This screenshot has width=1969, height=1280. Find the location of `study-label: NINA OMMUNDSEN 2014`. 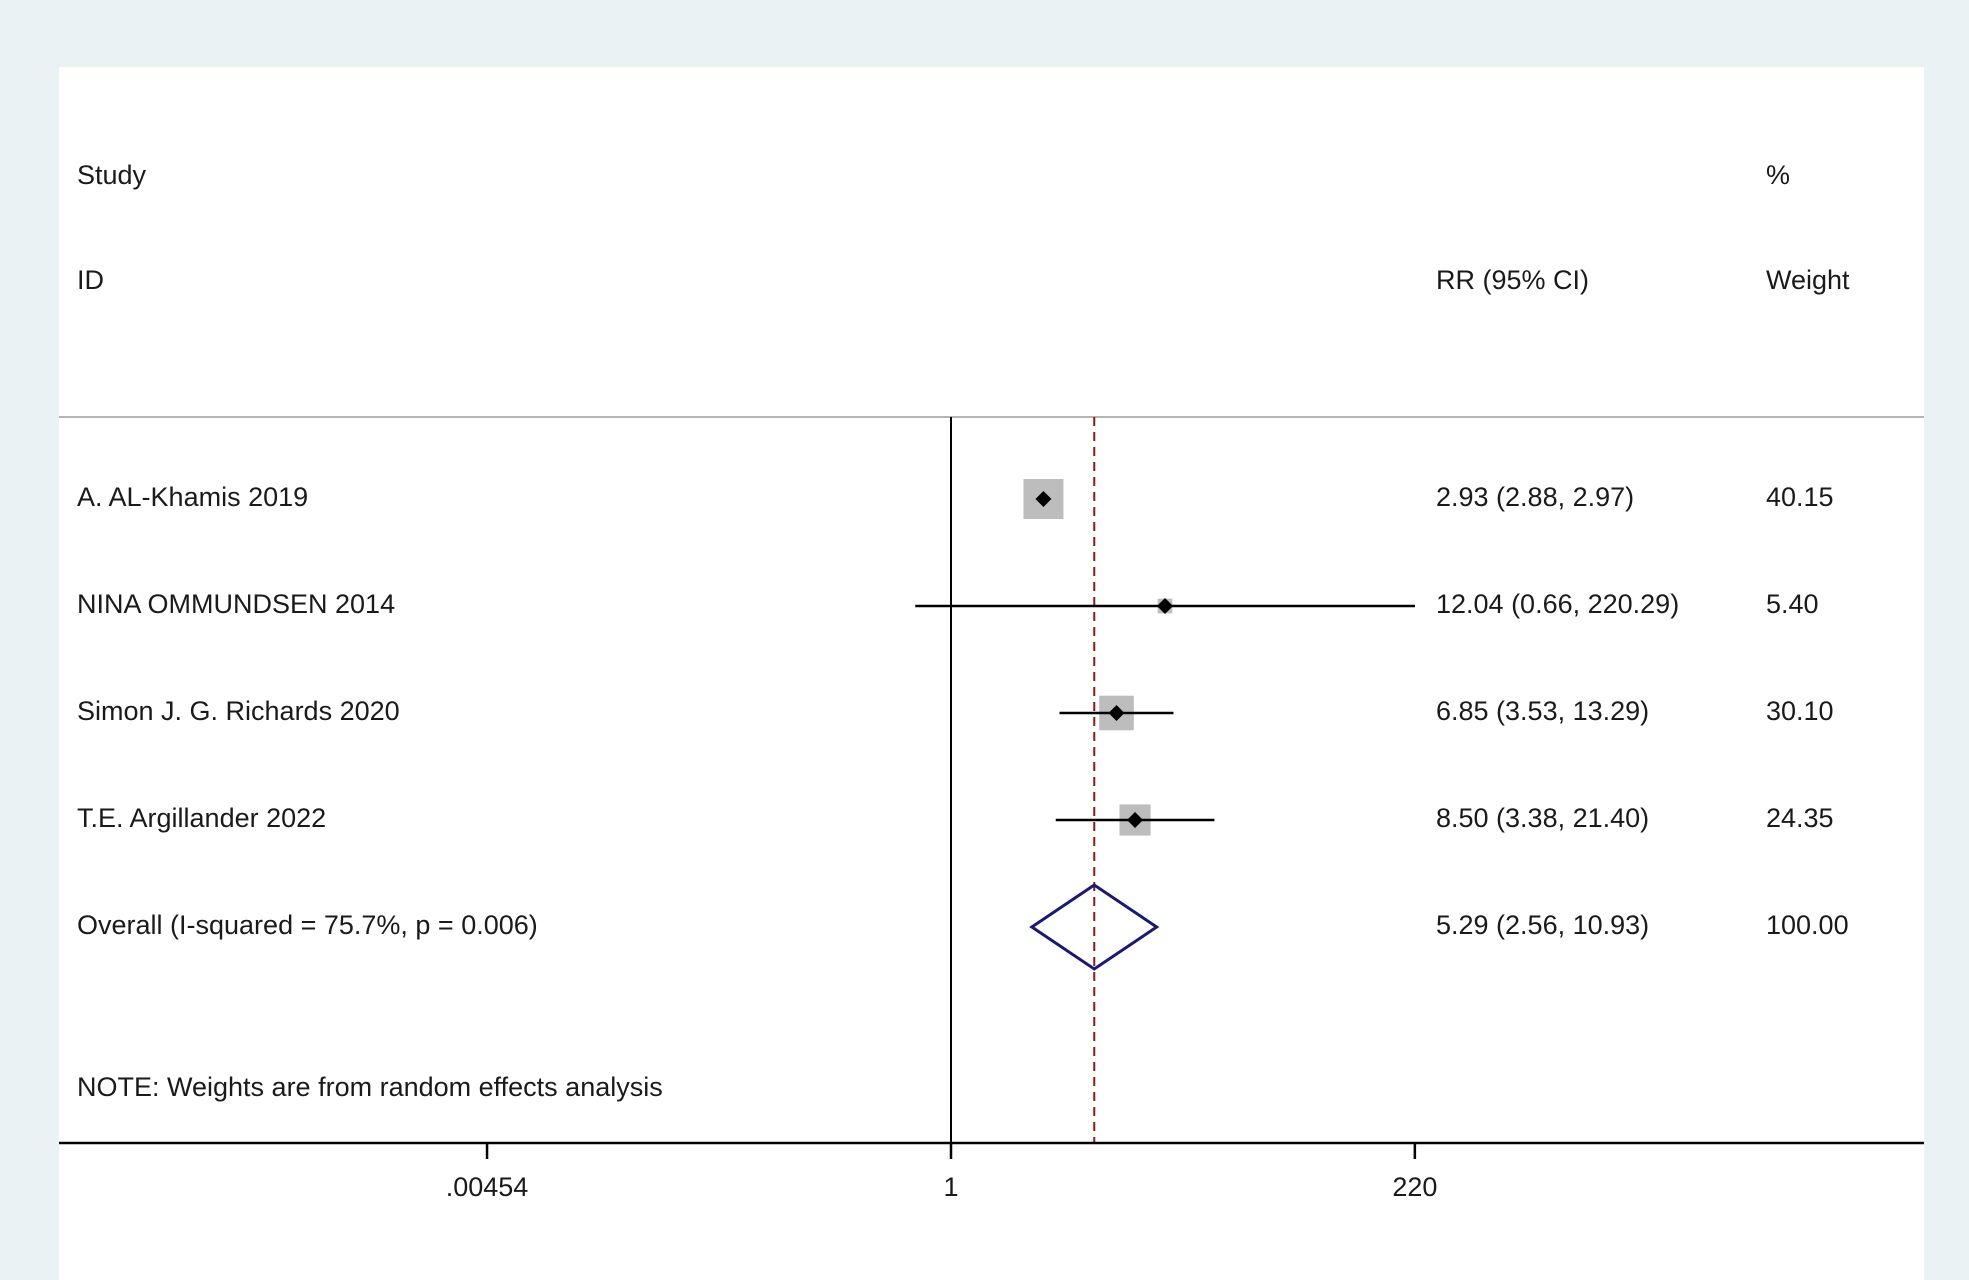

study-label: NINA OMMUNDSEN 2014 is located at coordinates (236, 604).